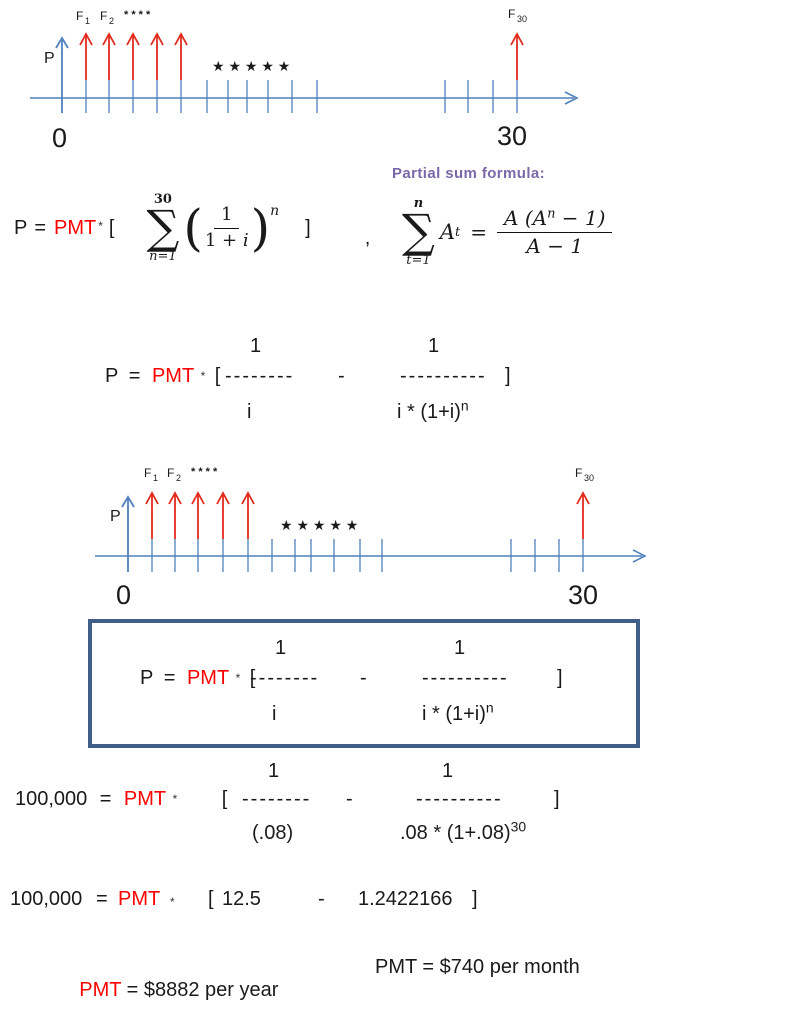  I want to click on partial-numerator: A (An − 1), so click(555, 219).